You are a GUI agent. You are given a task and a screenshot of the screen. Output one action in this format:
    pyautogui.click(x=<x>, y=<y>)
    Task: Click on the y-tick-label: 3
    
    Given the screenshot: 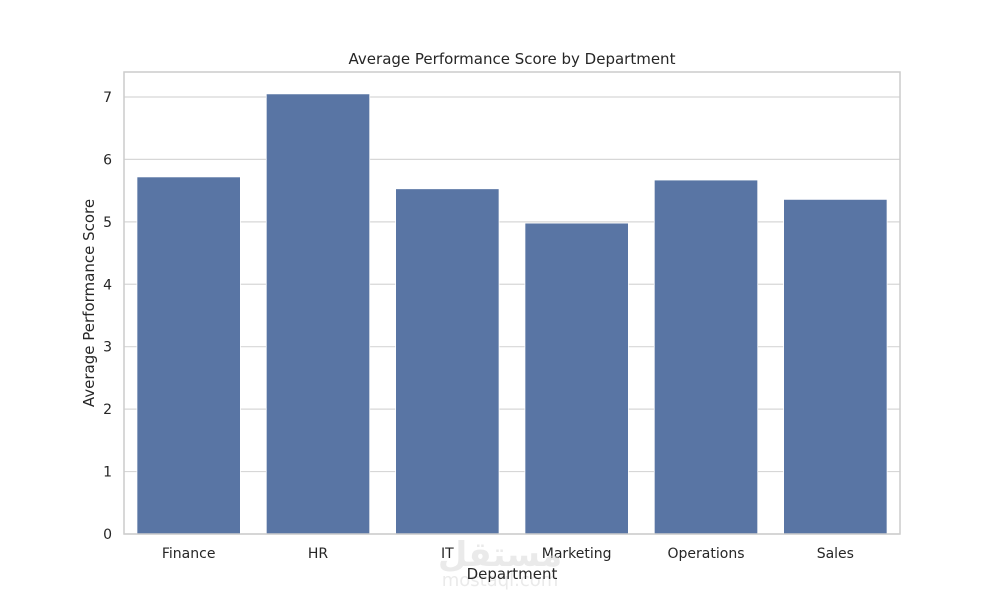 What is the action you would take?
    pyautogui.click(x=107, y=348)
    